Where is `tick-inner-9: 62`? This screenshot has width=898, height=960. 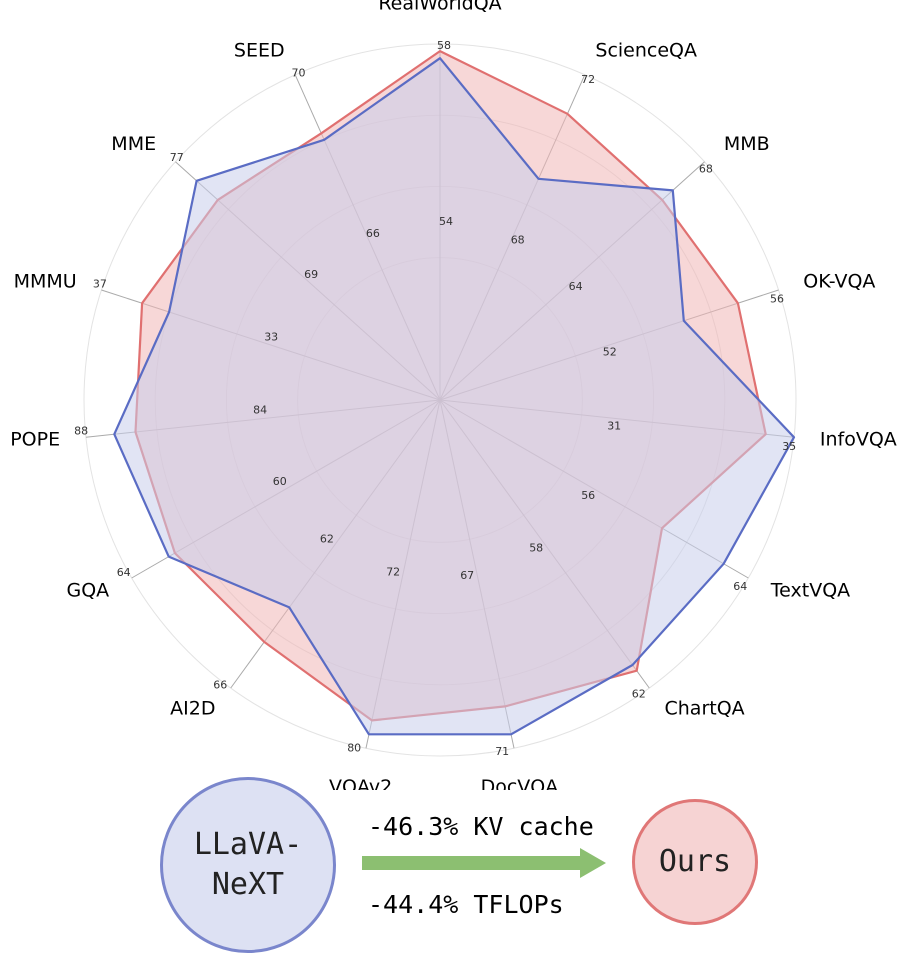 tick-inner-9: 62 is located at coordinates (327, 538).